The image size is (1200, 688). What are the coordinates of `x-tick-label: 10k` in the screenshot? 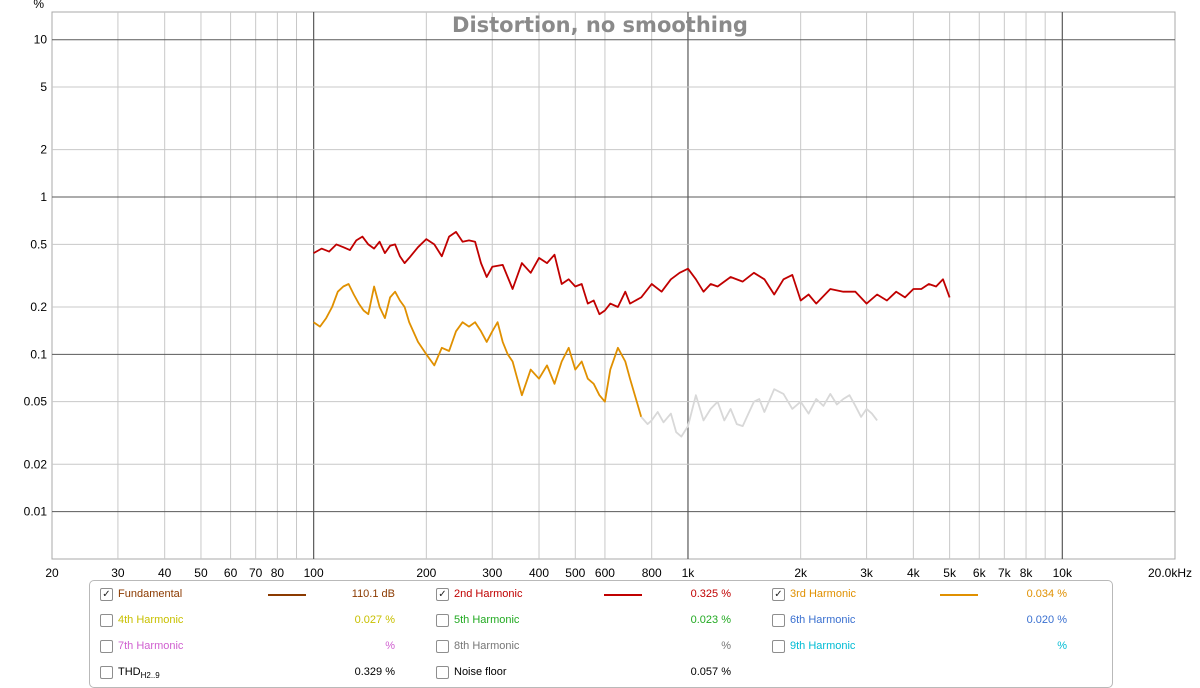 It's located at (1063, 573).